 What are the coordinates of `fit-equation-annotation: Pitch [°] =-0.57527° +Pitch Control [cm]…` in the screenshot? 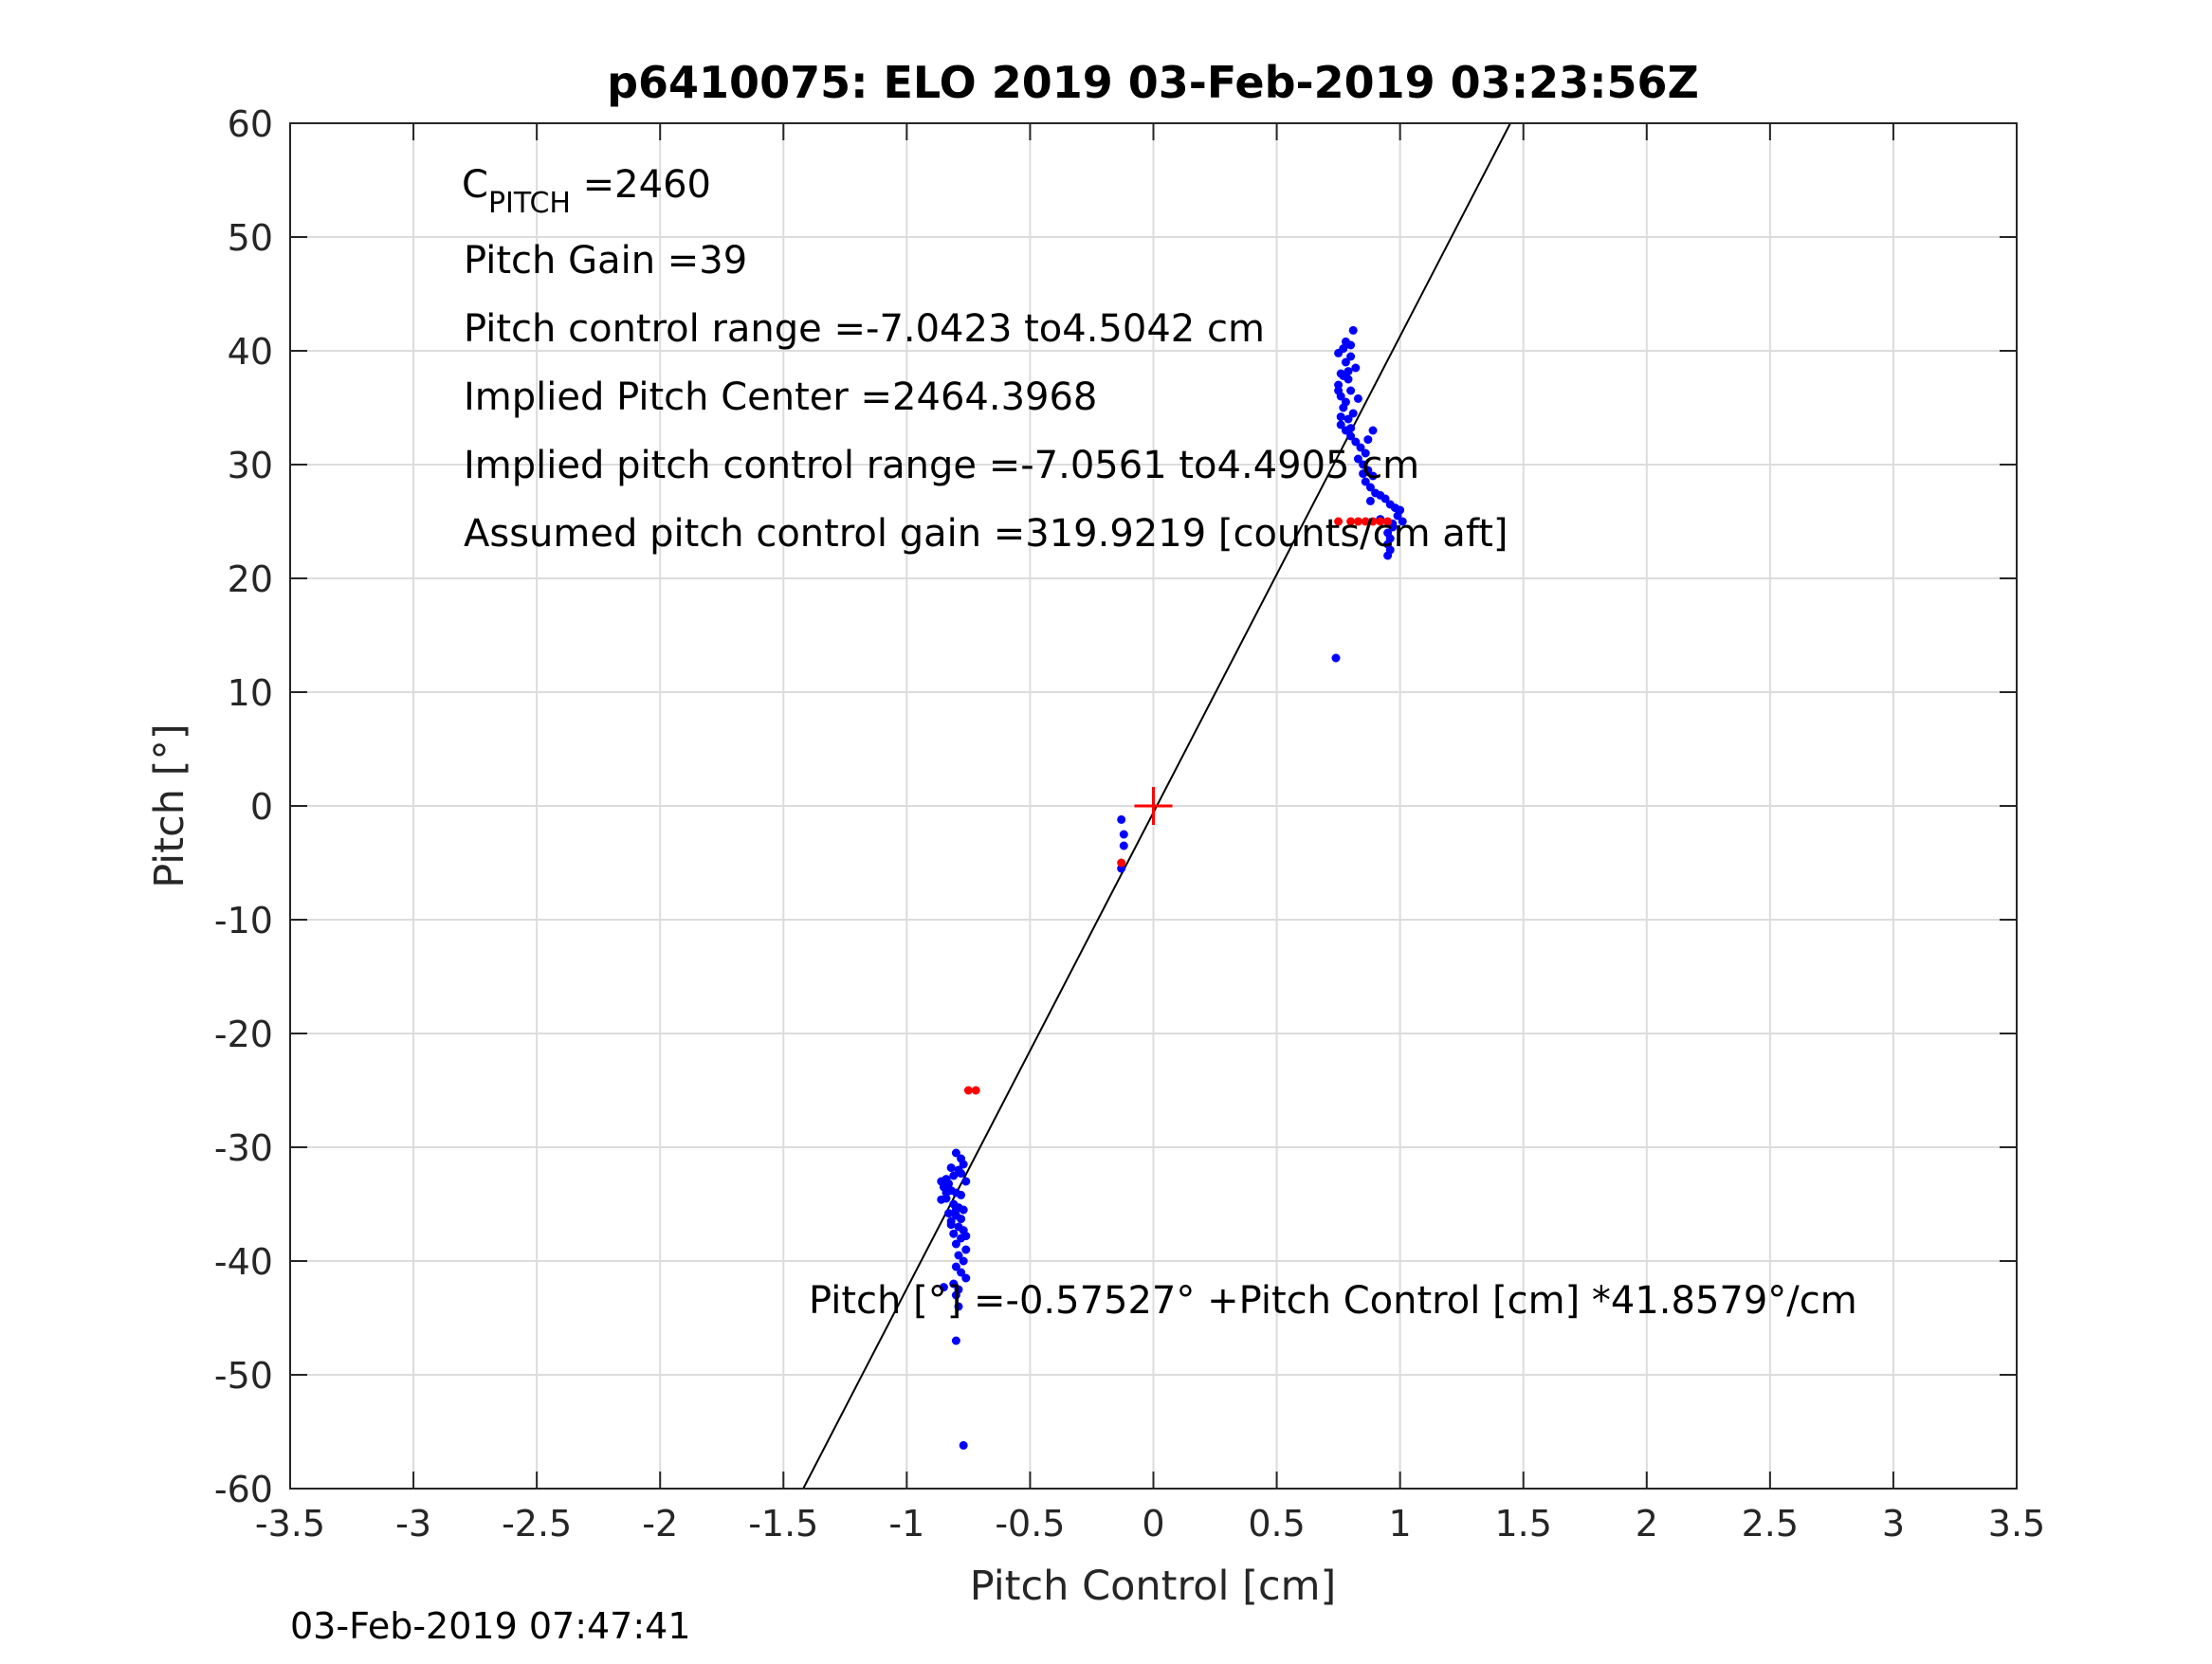 It's located at (1333, 1301).